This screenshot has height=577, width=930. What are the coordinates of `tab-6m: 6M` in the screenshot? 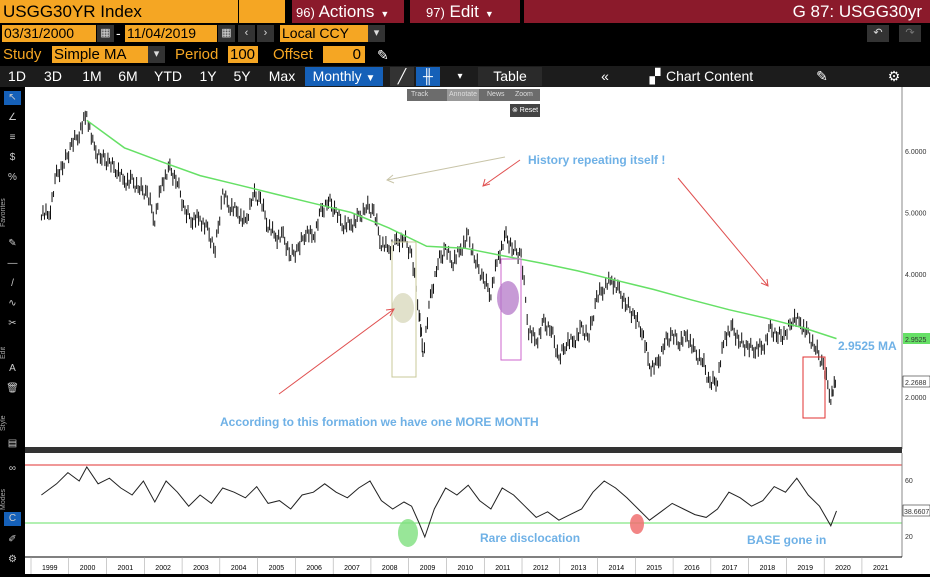 It's located at (128, 76).